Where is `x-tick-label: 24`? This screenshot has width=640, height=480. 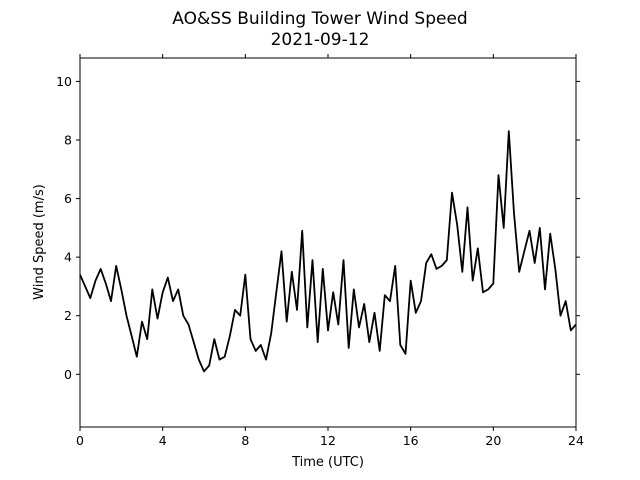 x-tick-label: 24 is located at coordinates (576, 440).